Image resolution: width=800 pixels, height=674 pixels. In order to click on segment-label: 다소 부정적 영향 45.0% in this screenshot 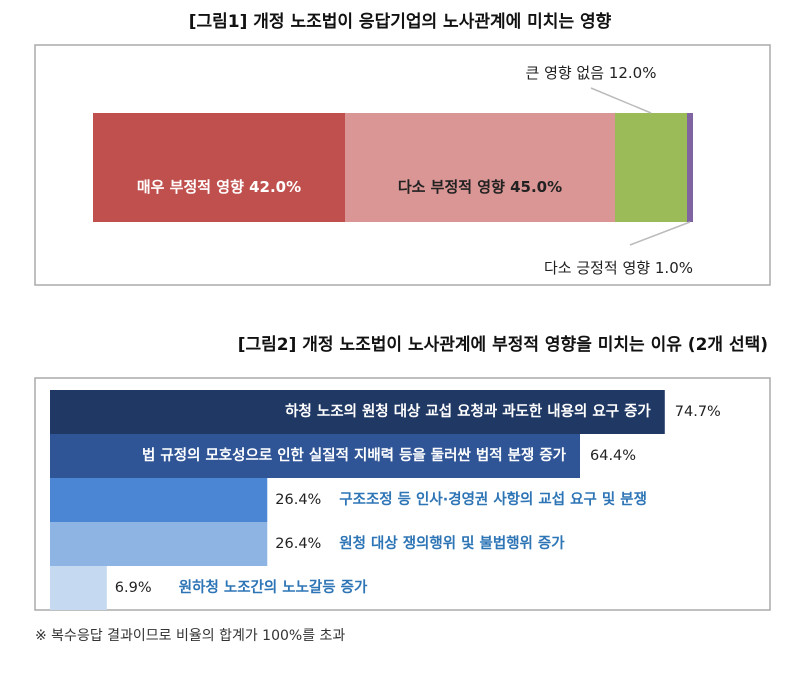, I will do `click(480, 187)`.